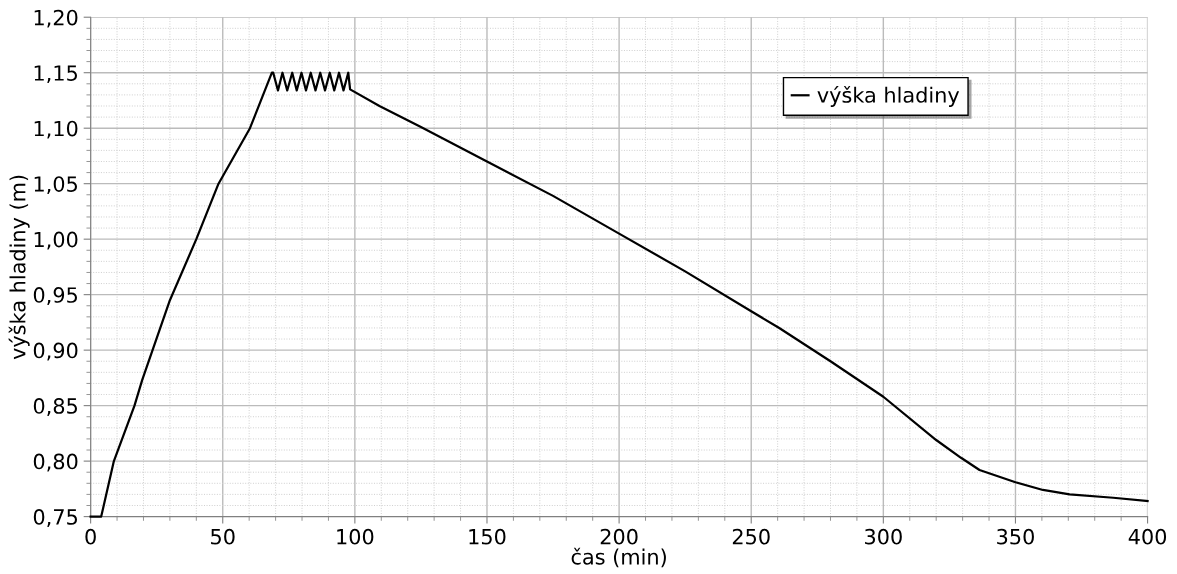 The width and height of the screenshot is (1177, 574). What do you see at coordinates (1015, 536) in the screenshot?
I see `x-tick-label: 350` at bounding box center [1015, 536].